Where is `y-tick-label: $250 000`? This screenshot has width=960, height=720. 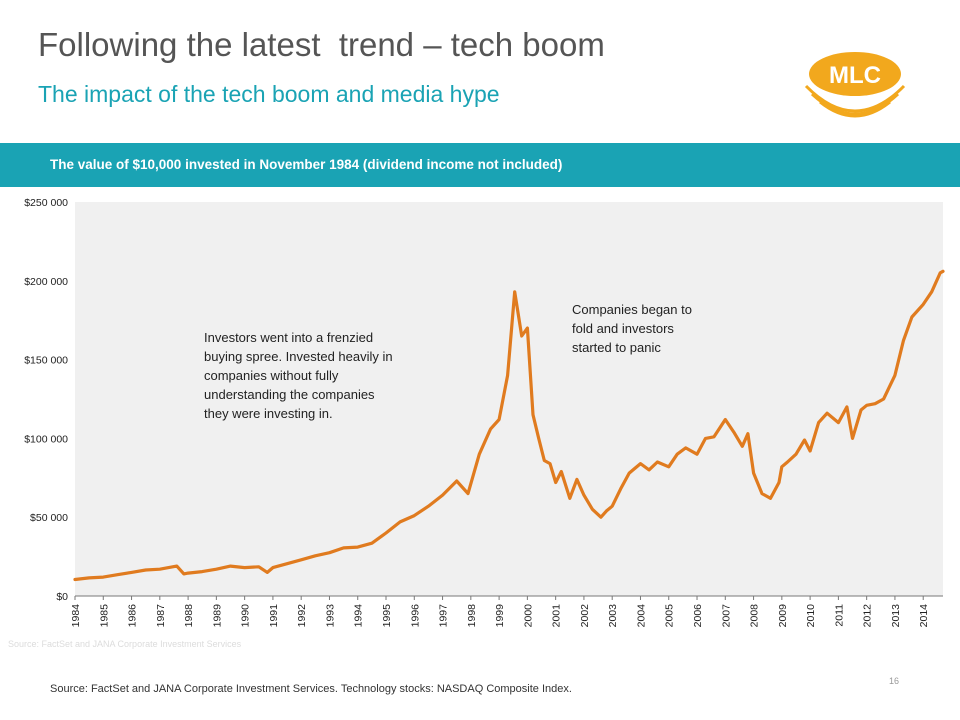
y-tick-label: $250 000 is located at coordinates (46, 203).